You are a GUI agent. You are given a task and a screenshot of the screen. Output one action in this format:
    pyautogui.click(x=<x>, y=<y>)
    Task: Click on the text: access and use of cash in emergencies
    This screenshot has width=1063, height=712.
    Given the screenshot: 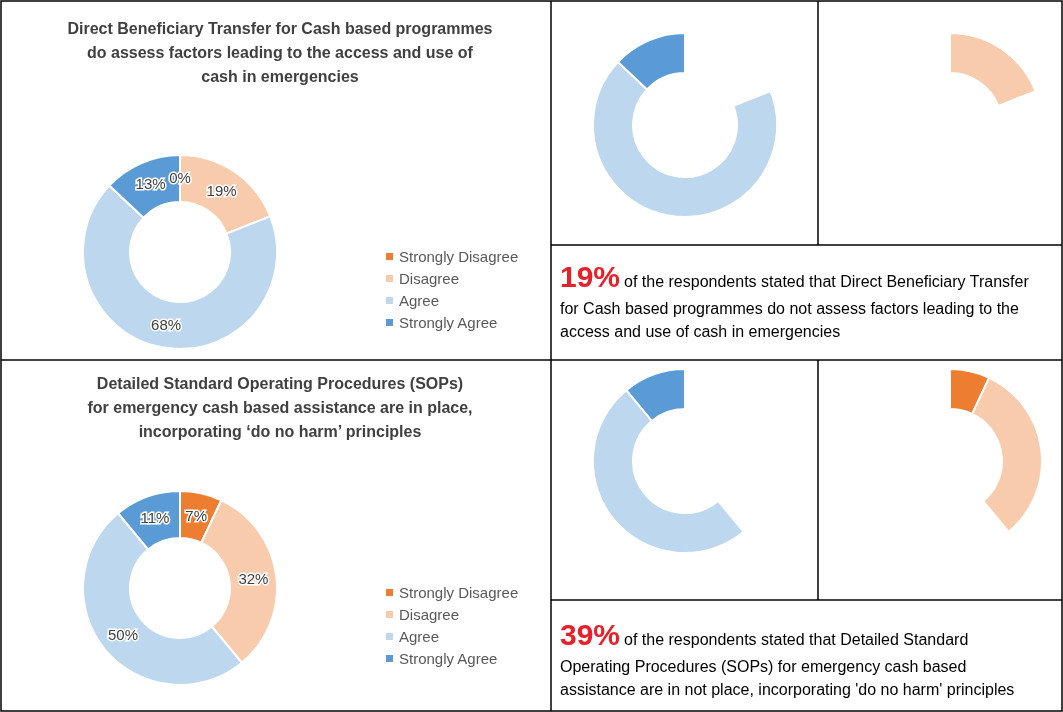 What is the action you would take?
    pyautogui.click(x=700, y=331)
    